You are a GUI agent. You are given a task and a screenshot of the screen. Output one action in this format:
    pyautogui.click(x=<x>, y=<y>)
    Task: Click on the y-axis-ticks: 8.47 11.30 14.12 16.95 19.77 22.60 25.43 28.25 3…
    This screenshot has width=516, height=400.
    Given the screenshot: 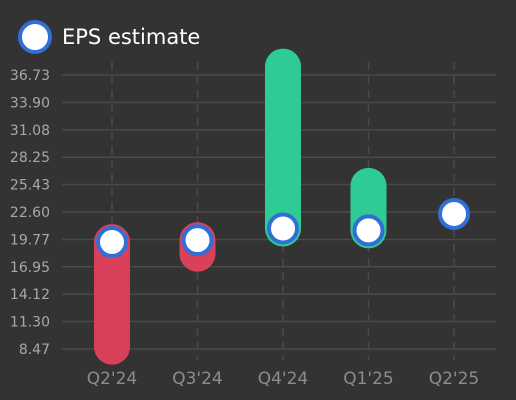 What is the action you would take?
    pyautogui.click(x=30, y=213)
    